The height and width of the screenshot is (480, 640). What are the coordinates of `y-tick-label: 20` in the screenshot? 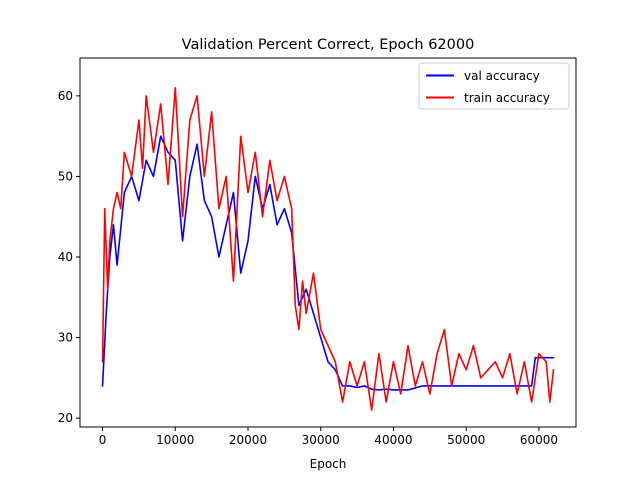 It's located at (65, 418).